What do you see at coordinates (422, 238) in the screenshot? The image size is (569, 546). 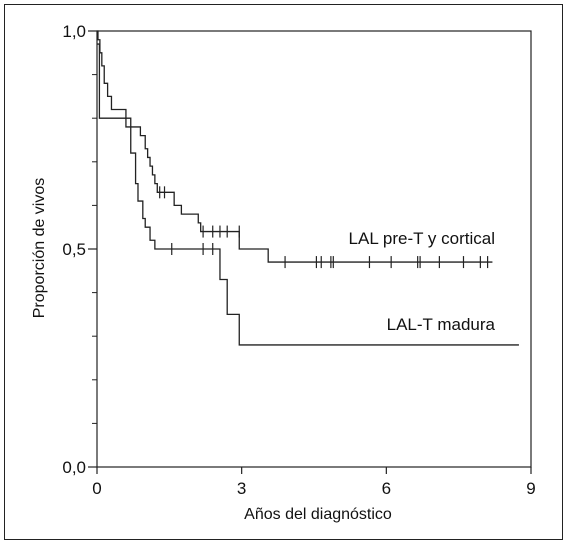 I see `series-label-pre-t: LAL pre-T y cortical` at bounding box center [422, 238].